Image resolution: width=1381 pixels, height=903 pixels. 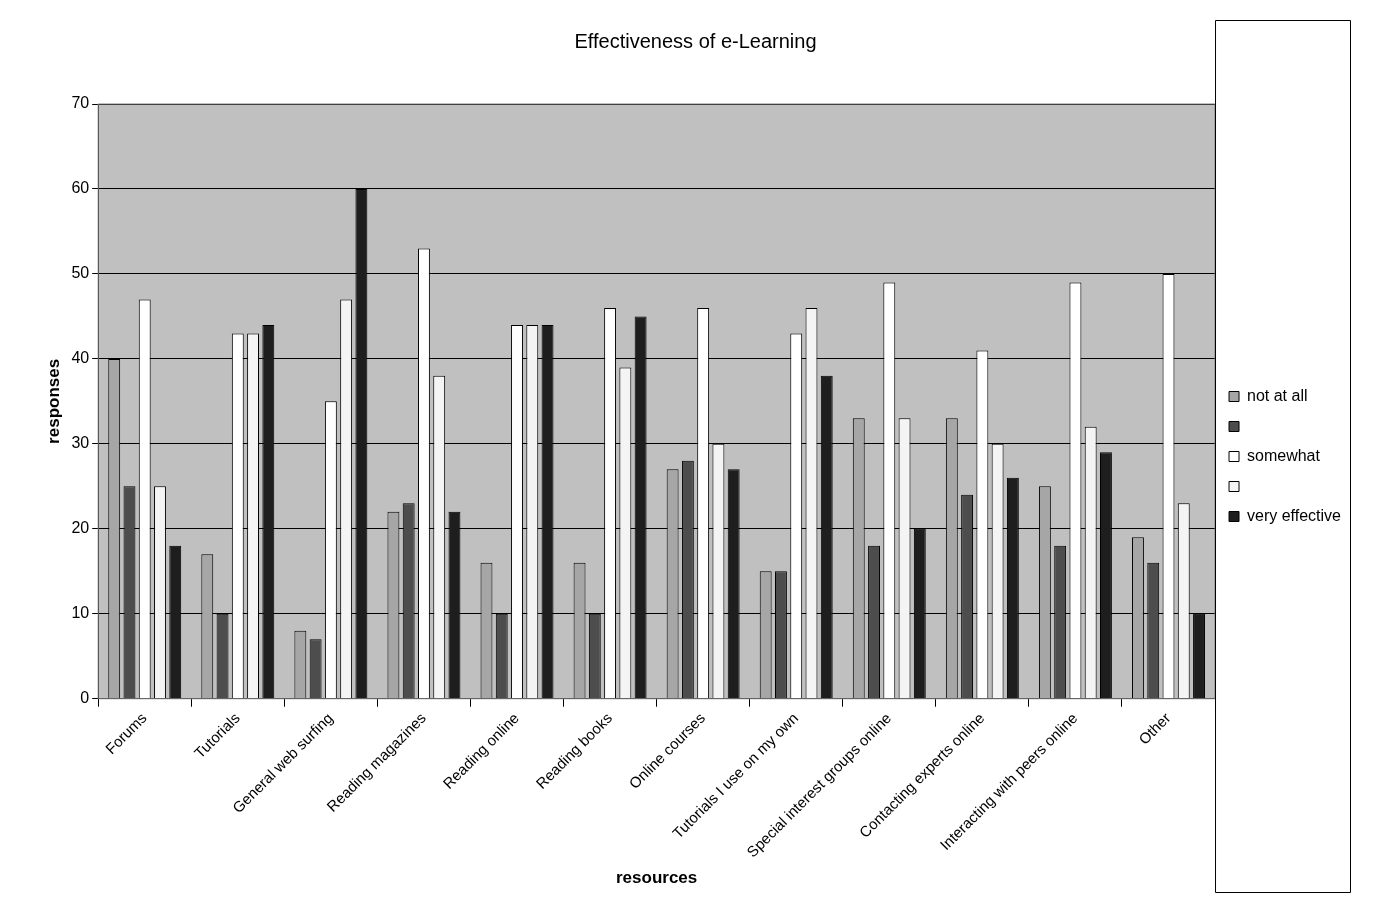 I want to click on y-tick-label: 60, so click(x=80, y=188).